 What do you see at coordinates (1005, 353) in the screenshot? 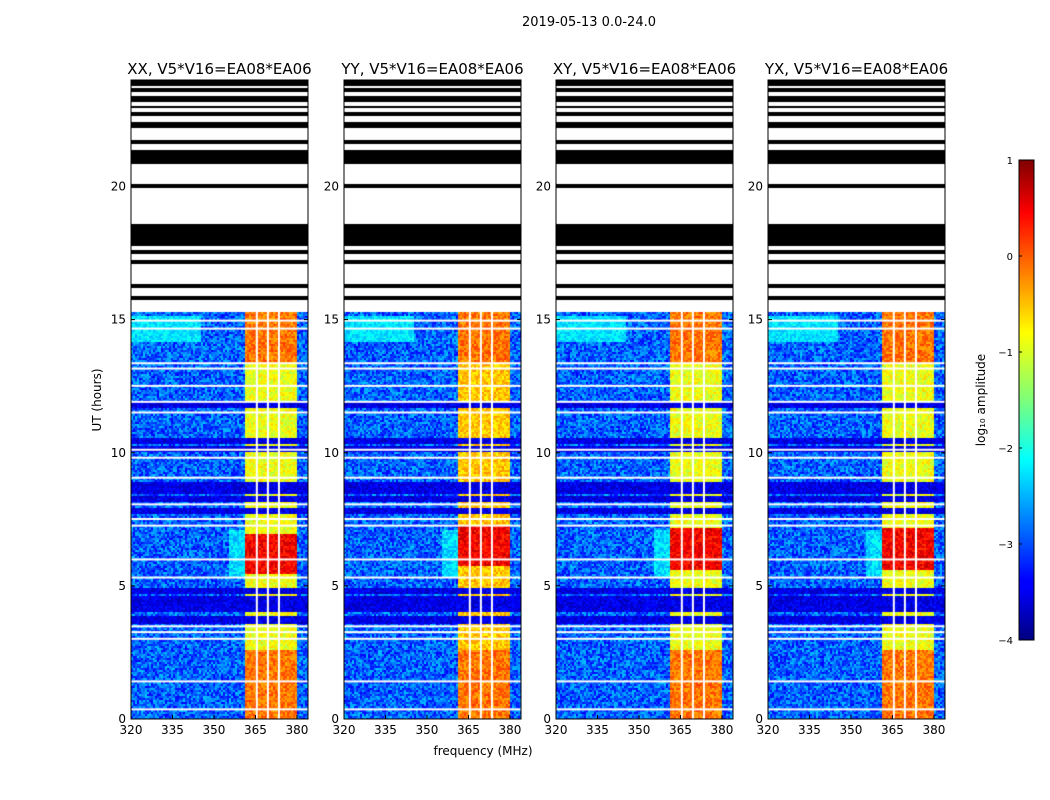
I see `colorbar-tick-label: −1` at bounding box center [1005, 353].